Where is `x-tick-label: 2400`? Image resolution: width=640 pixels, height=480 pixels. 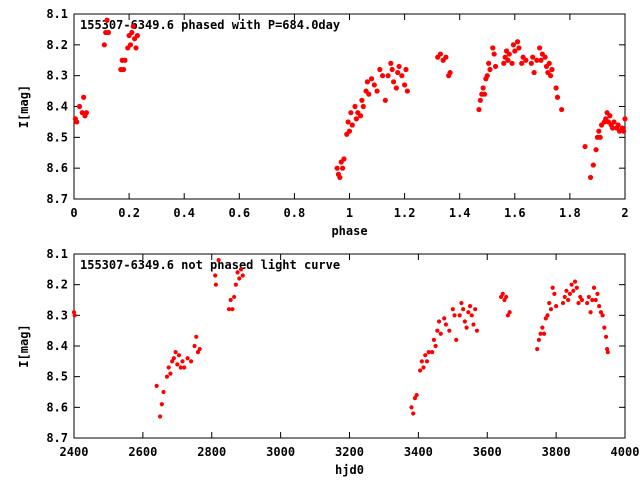 x-tick-label: 2400 is located at coordinates (74, 452).